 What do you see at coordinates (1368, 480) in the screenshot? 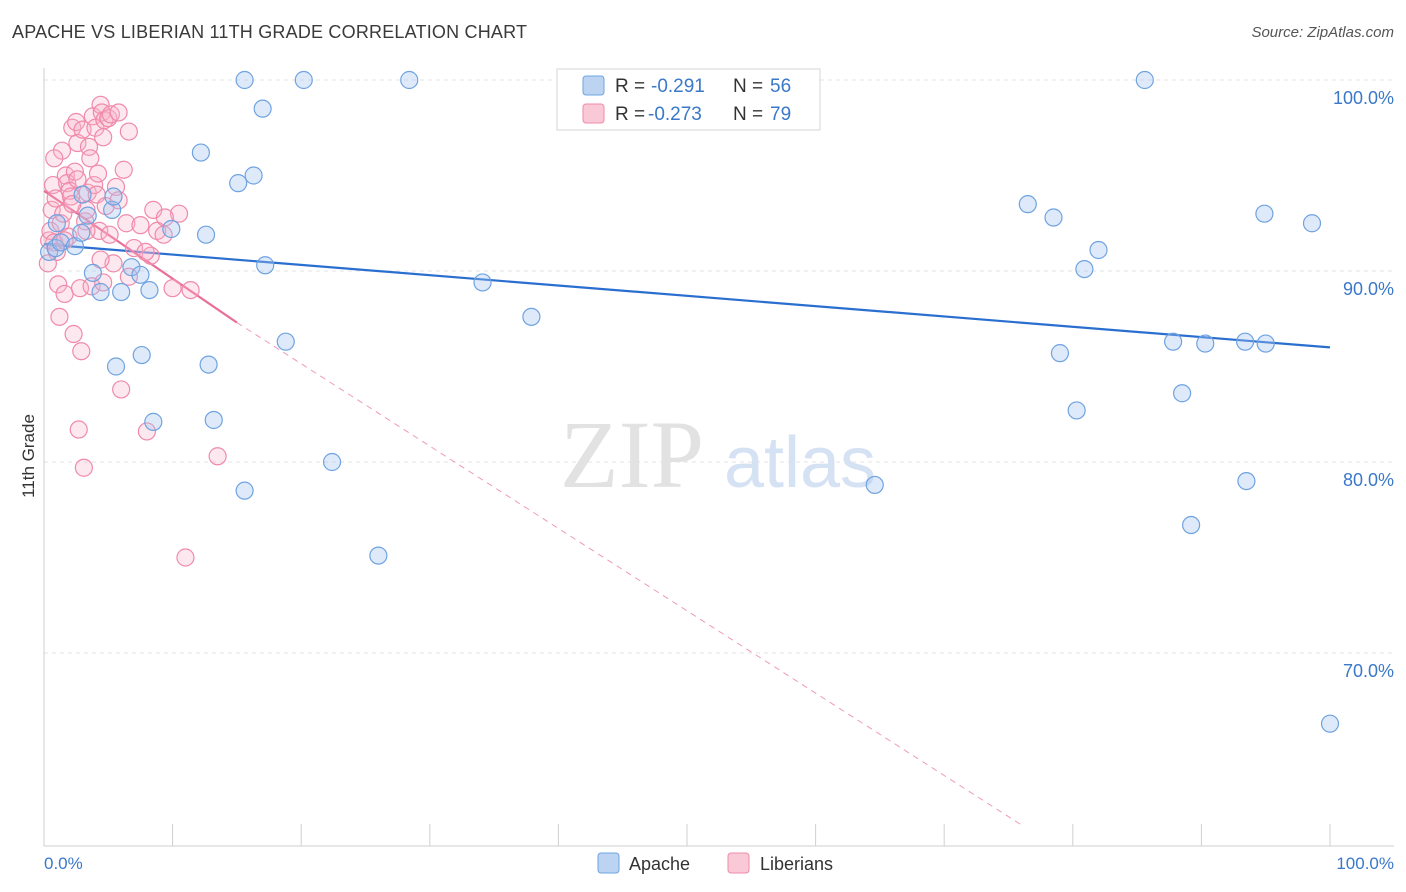
I see `y-tick-label-80: 80.0%` at bounding box center [1368, 480].